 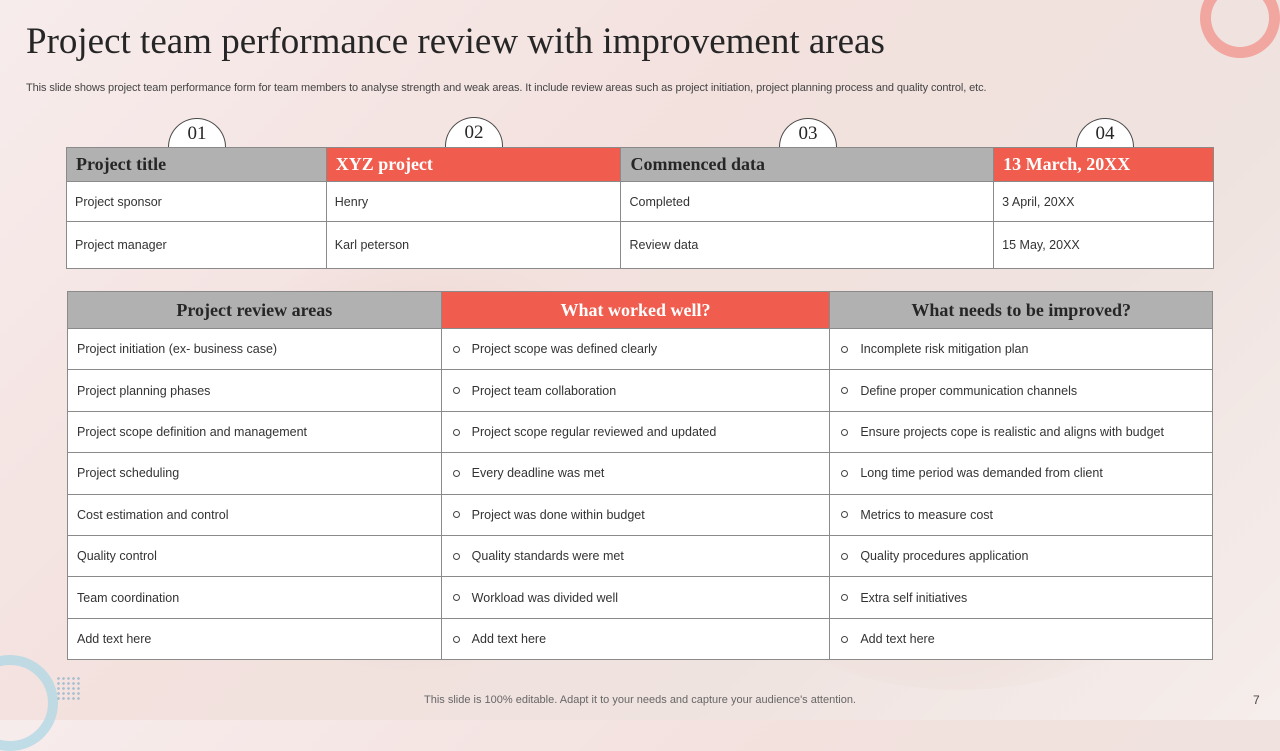 I want to click on table-cell: Every deadline was met, so click(x=635, y=473).